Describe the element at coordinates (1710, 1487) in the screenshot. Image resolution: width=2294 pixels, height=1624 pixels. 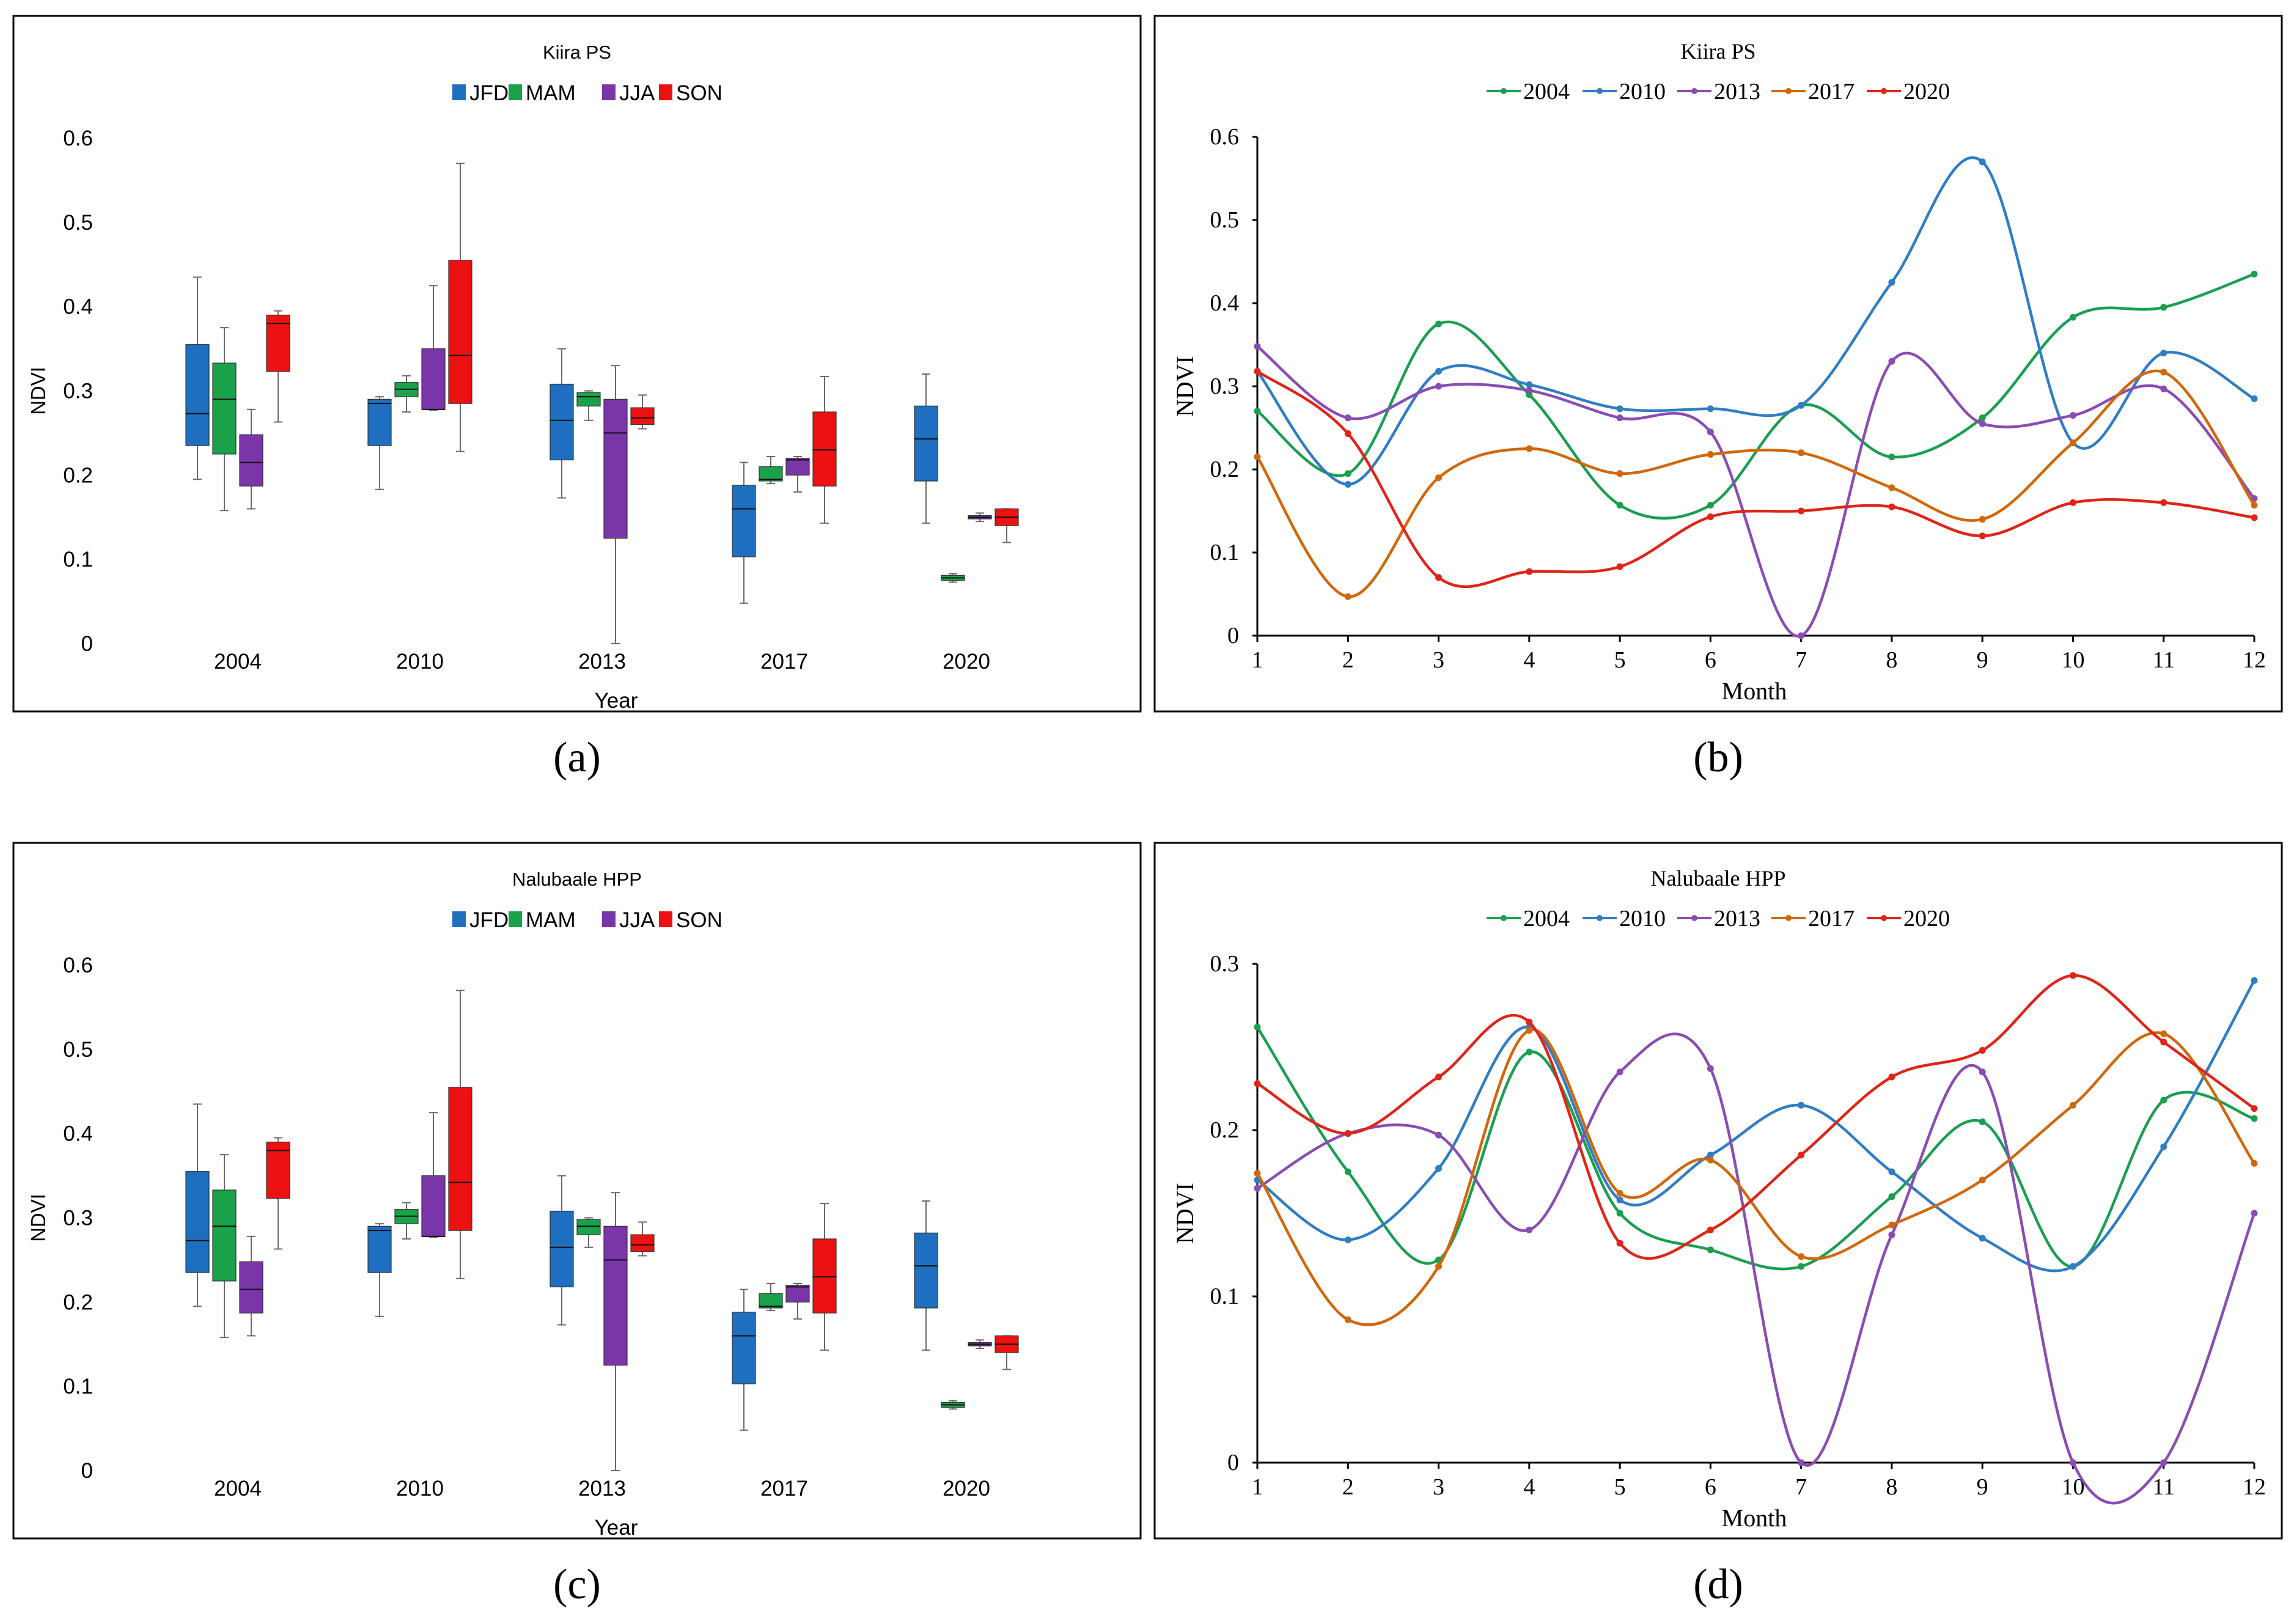
I see `x-tick-label: 6` at that location.